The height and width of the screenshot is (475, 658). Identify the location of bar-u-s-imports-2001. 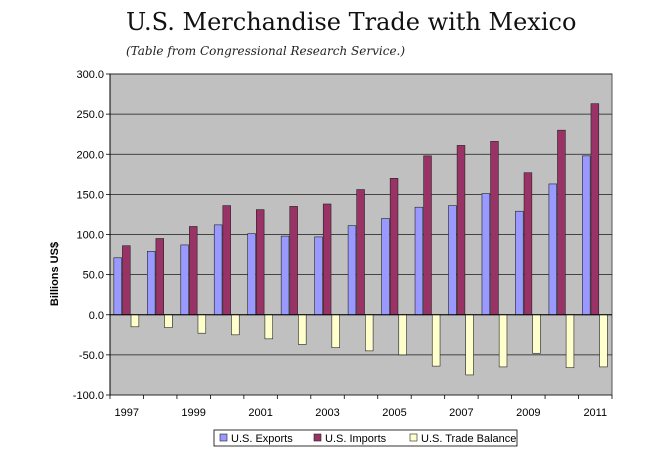
(260, 262).